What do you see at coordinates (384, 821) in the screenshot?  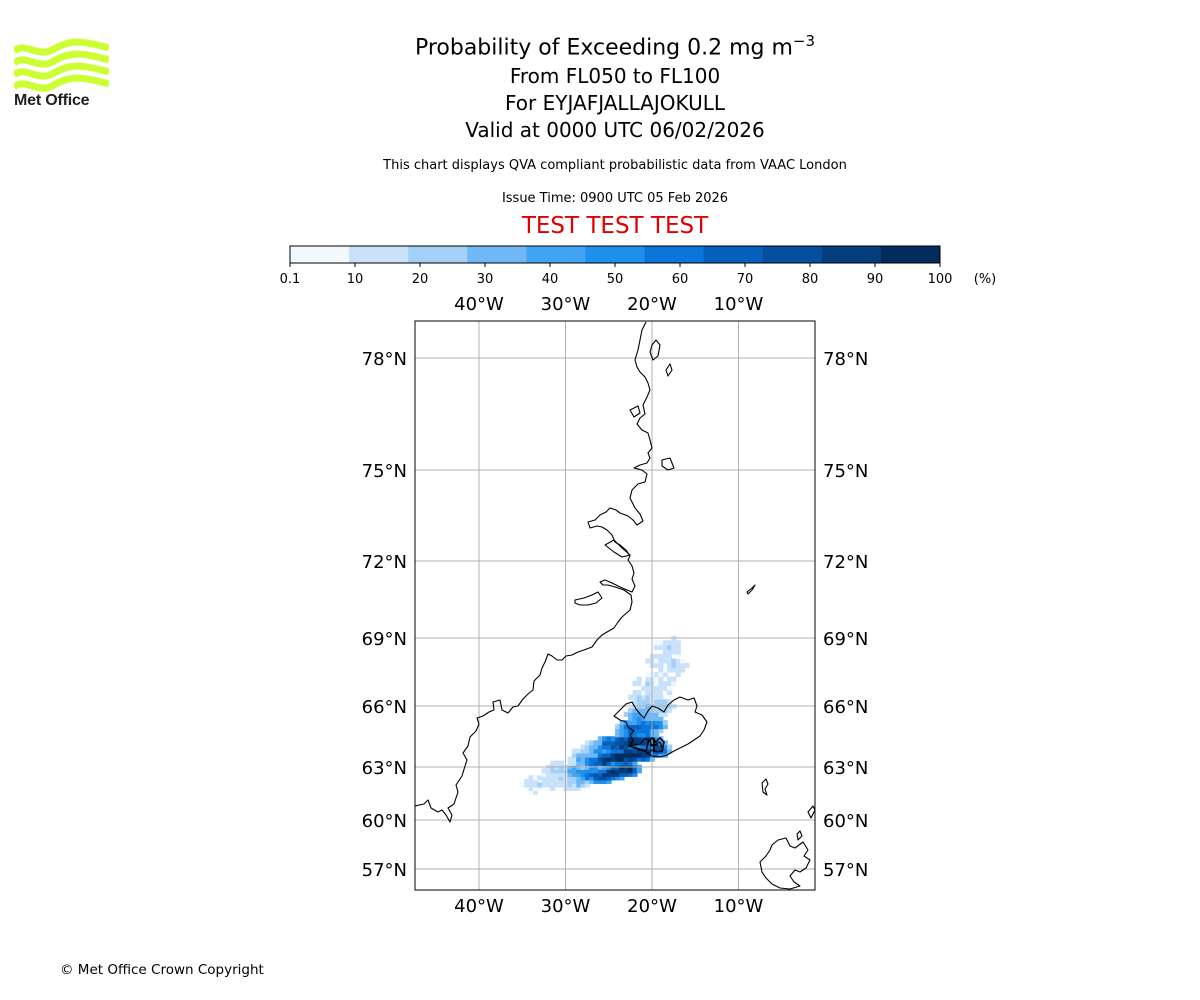 I see `lat-label-left: 60°N` at bounding box center [384, 821].